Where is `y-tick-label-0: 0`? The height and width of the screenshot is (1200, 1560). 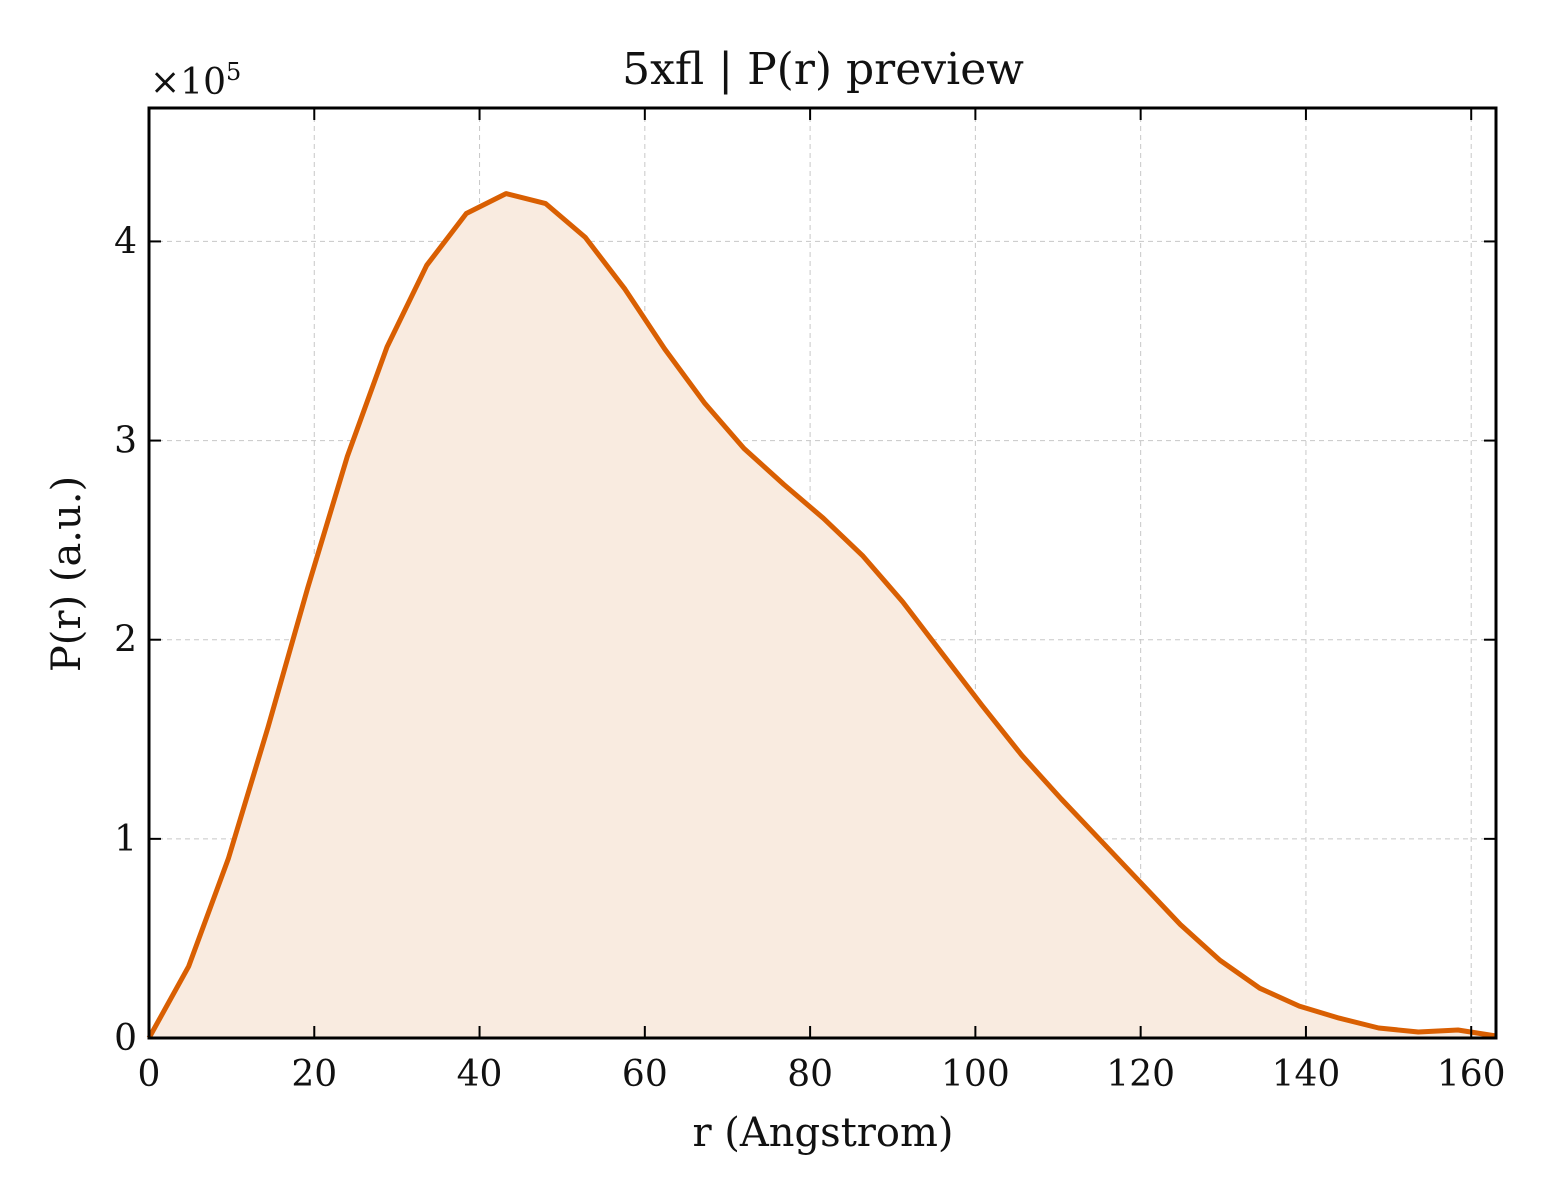 y-tick-label-0: 0 is located at coordinates (125, 1038).